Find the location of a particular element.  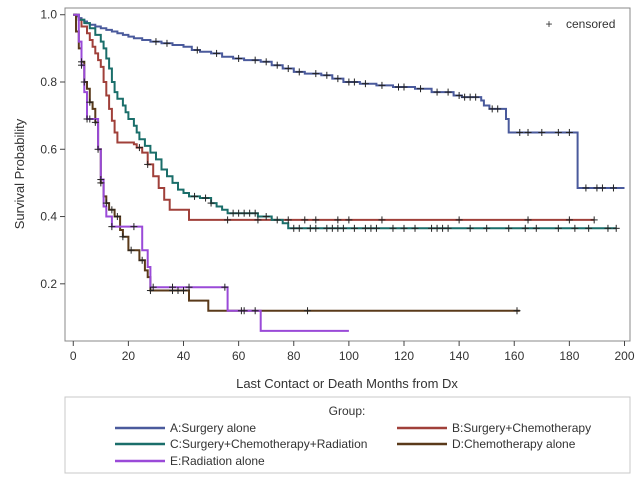

legend-label: C:Surgery+Chemotherapy+Radiation is located at coordinates (268, 444).